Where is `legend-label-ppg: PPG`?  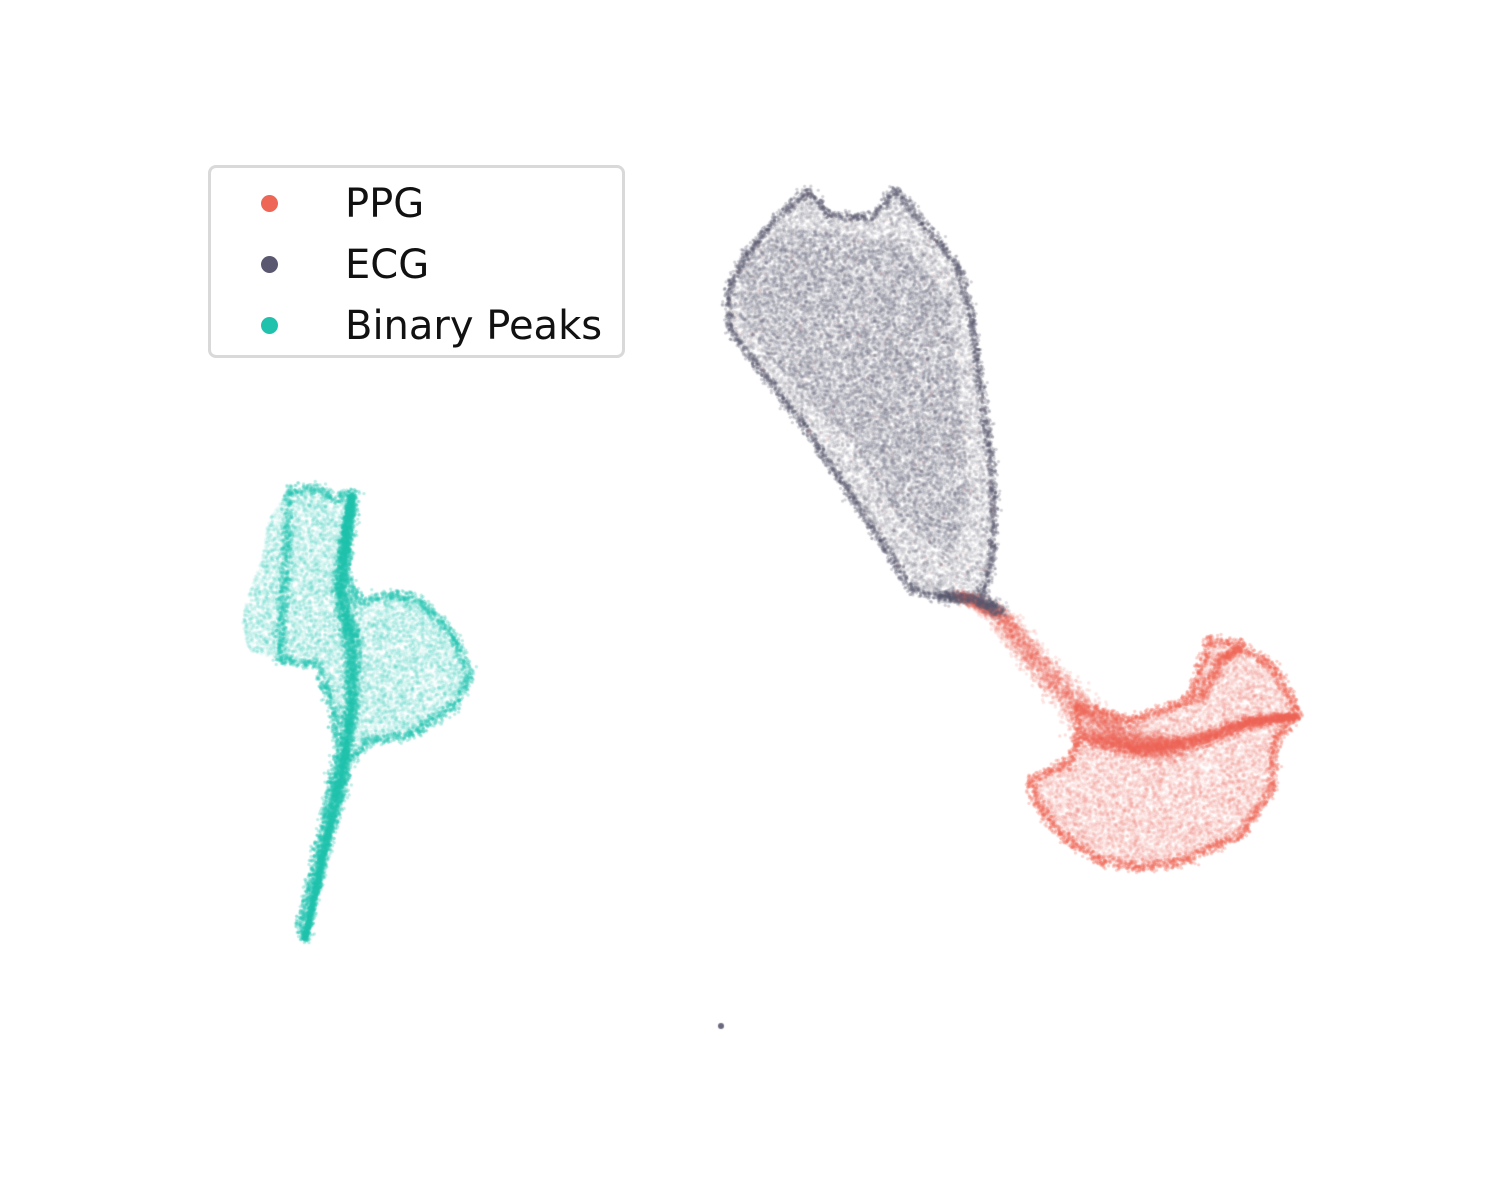
legend-label-ppg: PPG is located at coordinates (385, 204).